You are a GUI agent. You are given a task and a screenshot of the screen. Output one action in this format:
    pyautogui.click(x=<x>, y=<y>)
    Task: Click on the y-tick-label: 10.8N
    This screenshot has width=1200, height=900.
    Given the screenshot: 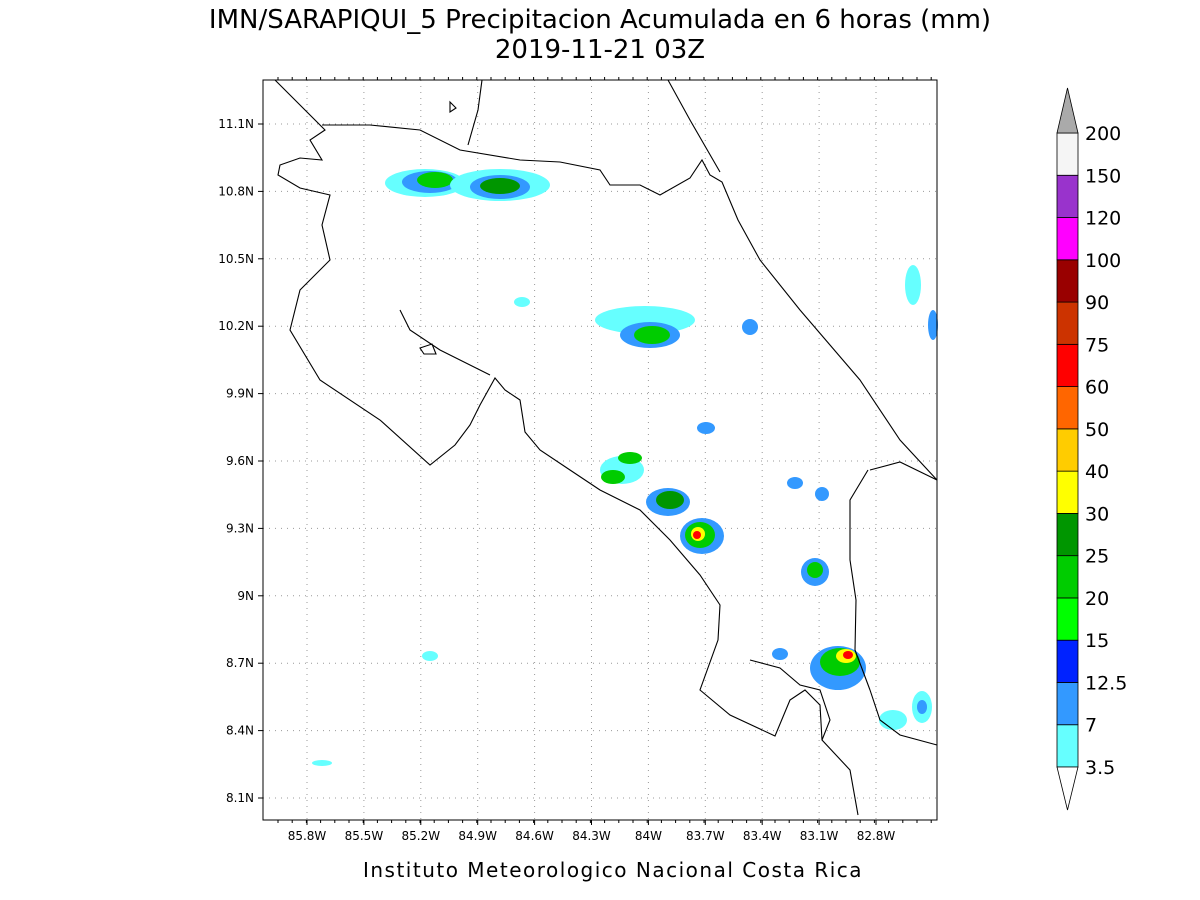 What is the action you would take?
    pyautogui.click(x=236, y=191)
    